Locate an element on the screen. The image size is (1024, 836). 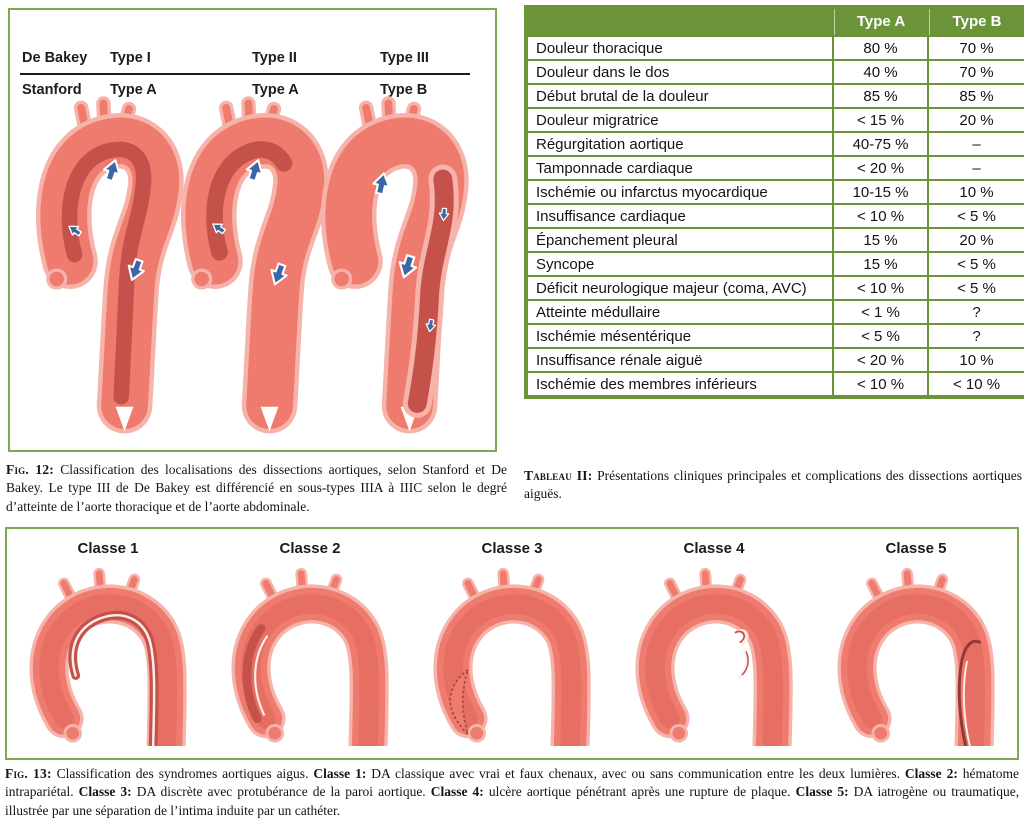
type-a-header: Type A is located at coordinates (880, 22).